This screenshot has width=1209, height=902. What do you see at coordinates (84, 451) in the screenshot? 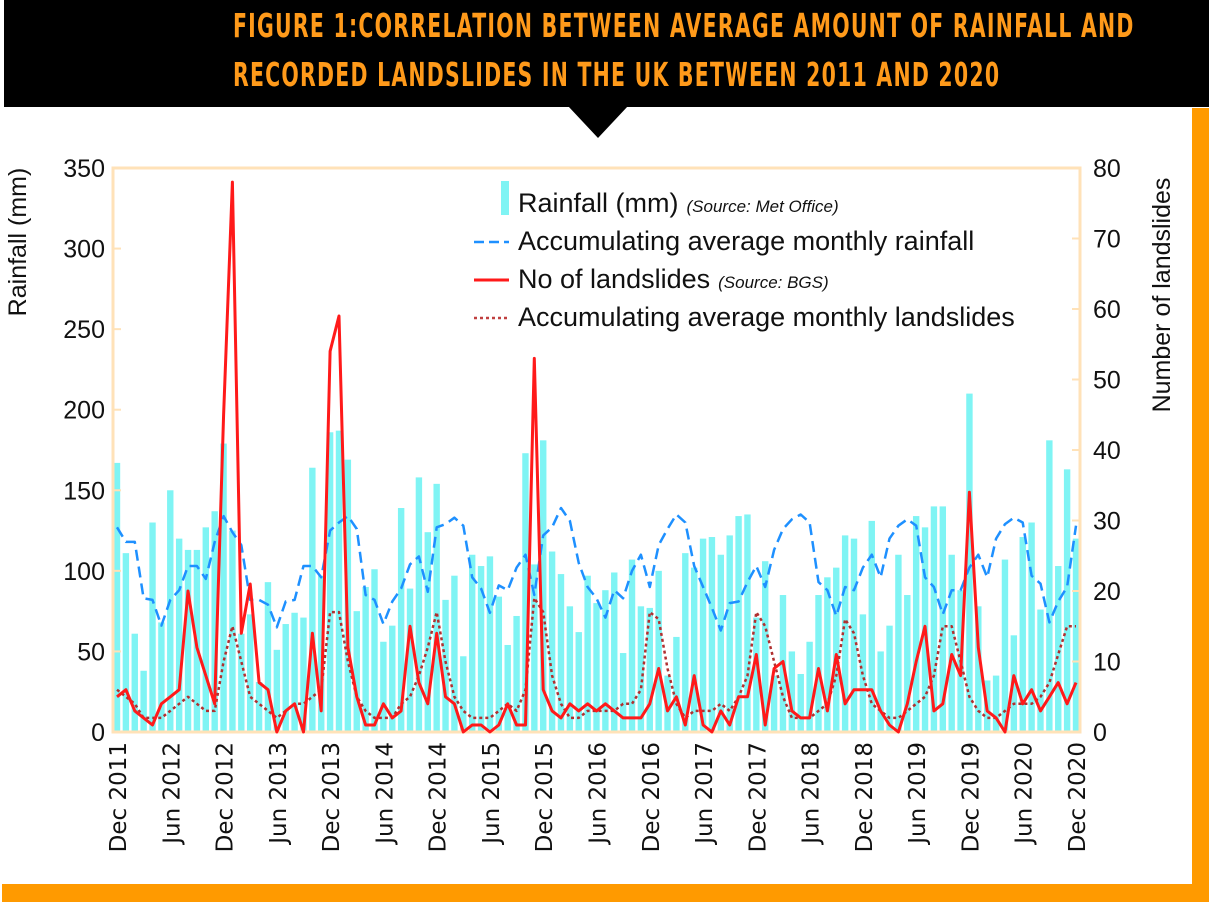
I see `y-axis-left: 0 50 100 150 200 250 300 350` at bounding box center [84, 451].